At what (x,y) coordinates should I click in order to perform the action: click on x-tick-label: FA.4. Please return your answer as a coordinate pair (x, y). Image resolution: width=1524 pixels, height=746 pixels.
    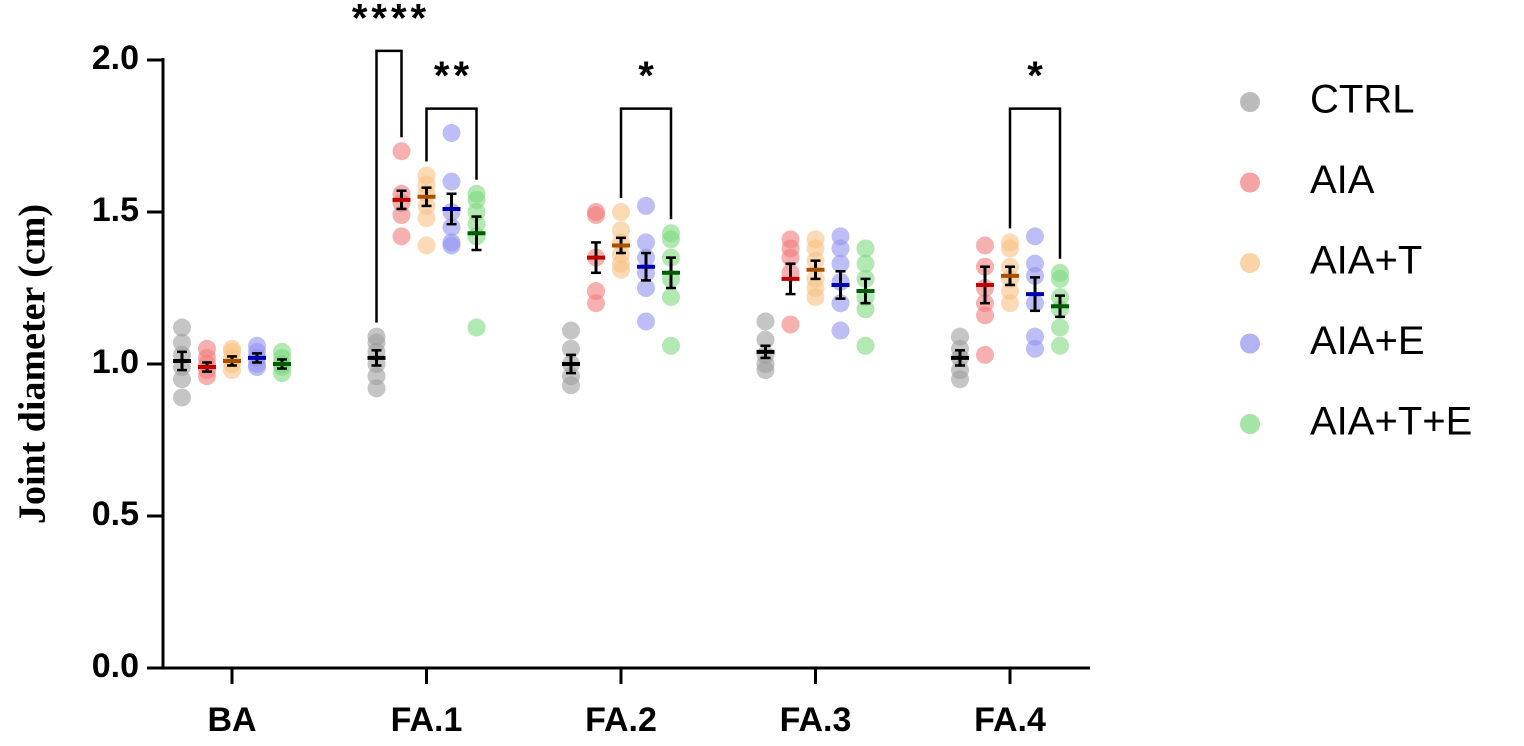
    Looking at the image, I should click on (1010, 720).